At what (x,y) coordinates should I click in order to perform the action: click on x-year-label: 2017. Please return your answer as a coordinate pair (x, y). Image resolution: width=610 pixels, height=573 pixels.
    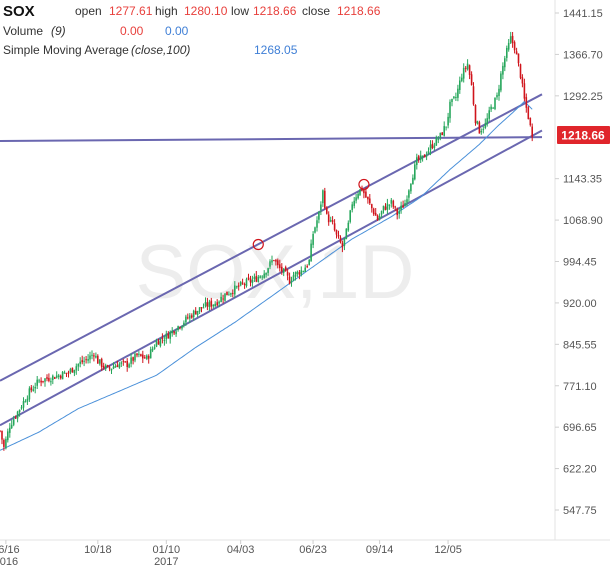
    Looking at the image, I should click on (166, 562).